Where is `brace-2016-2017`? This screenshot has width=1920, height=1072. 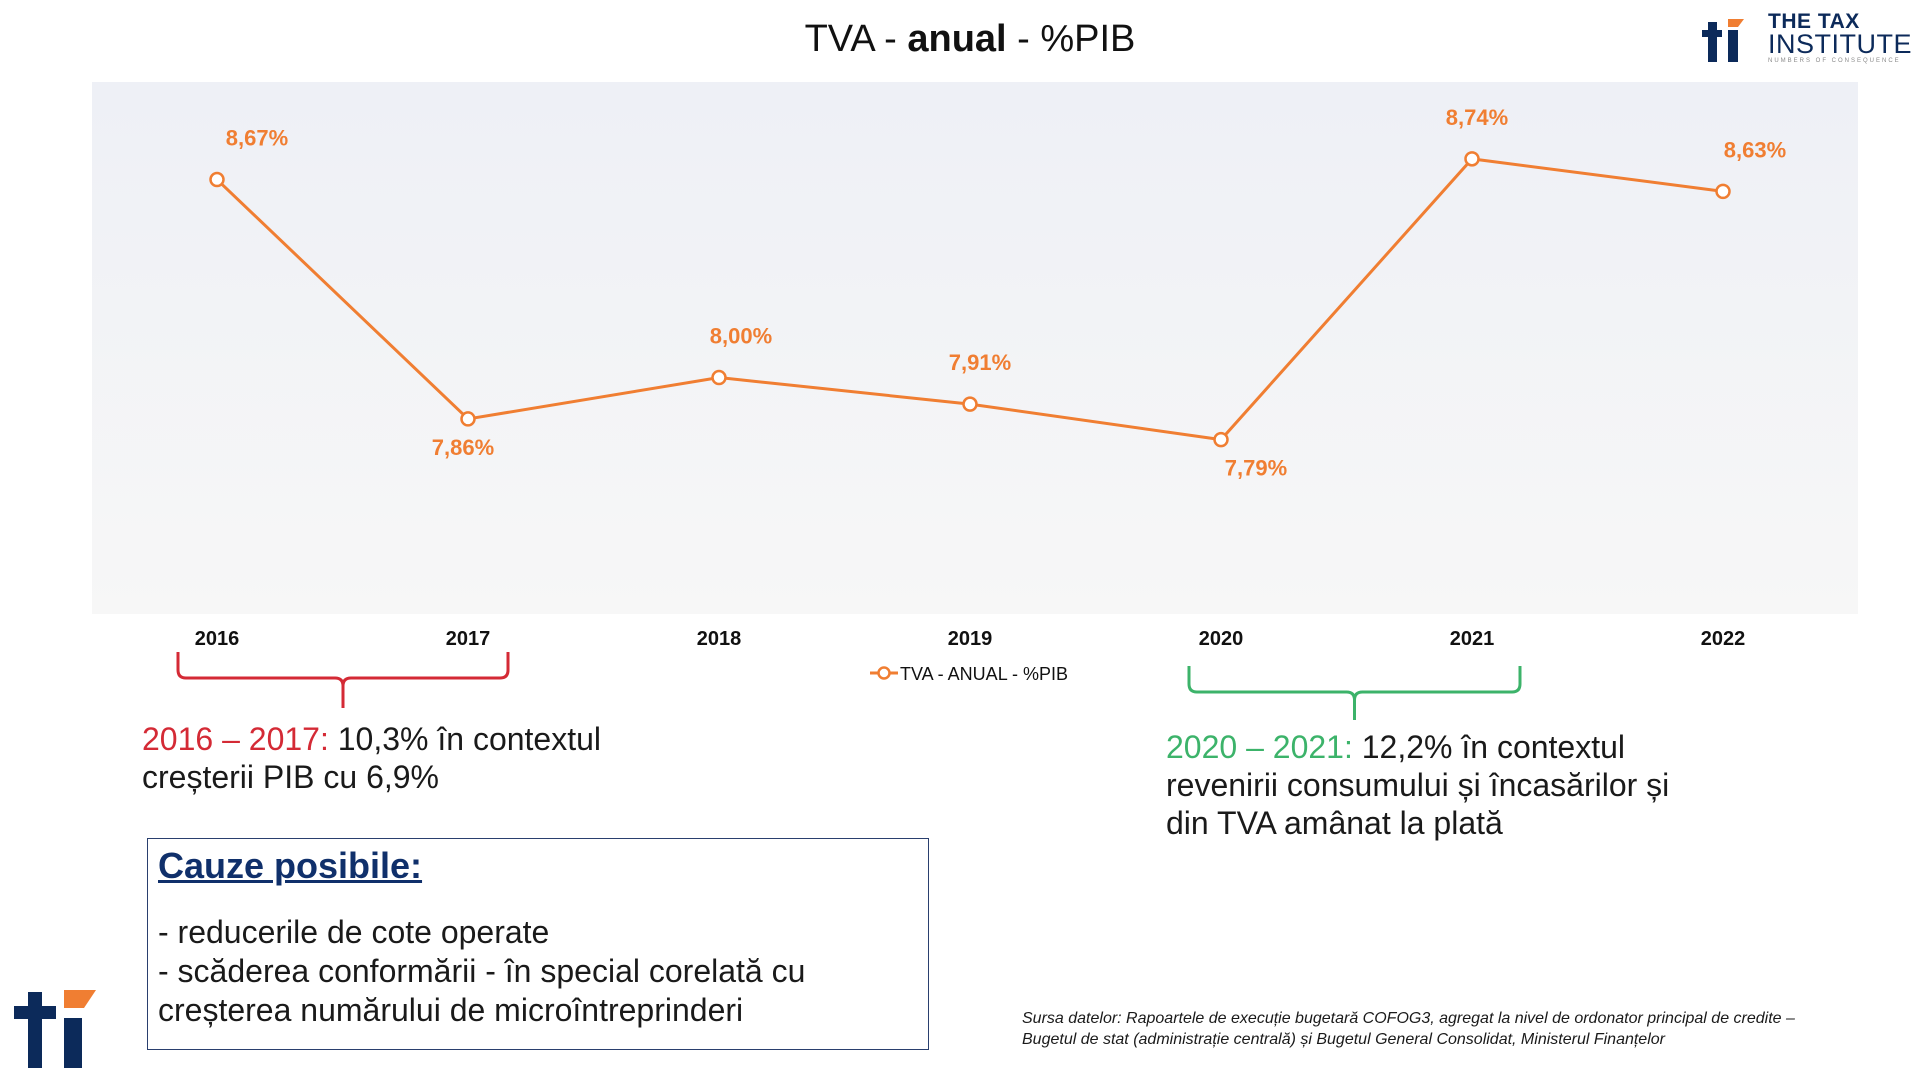 brace-2016-2017 is located at coordinates (343, 680).